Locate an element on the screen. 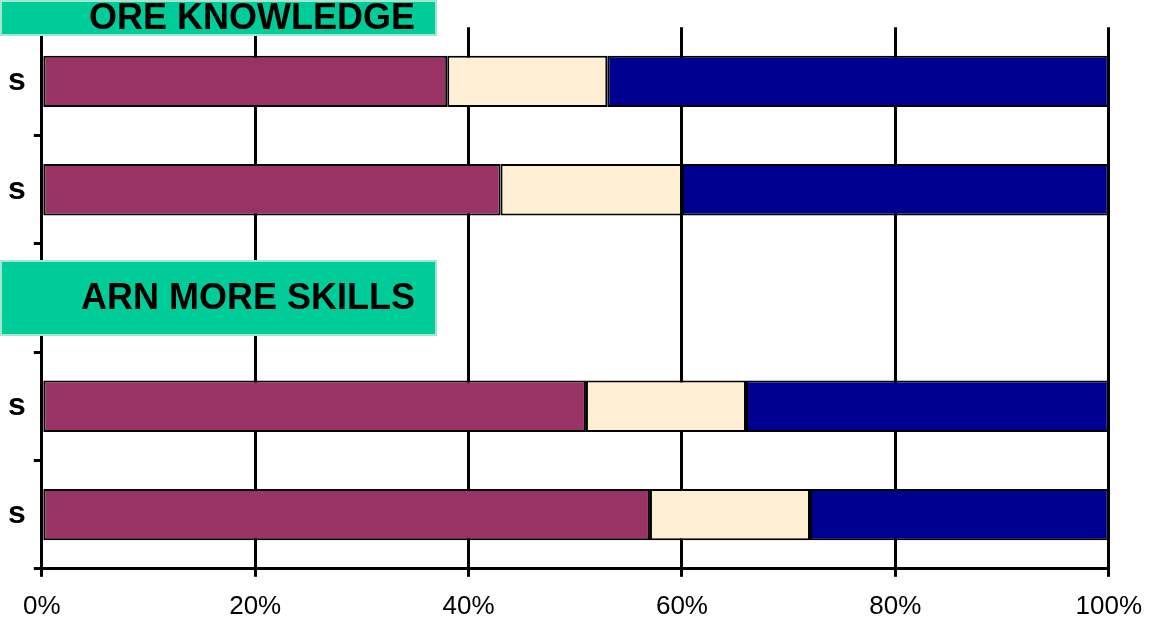  x-tick-label: 40% is located at coordinates (468, 604).